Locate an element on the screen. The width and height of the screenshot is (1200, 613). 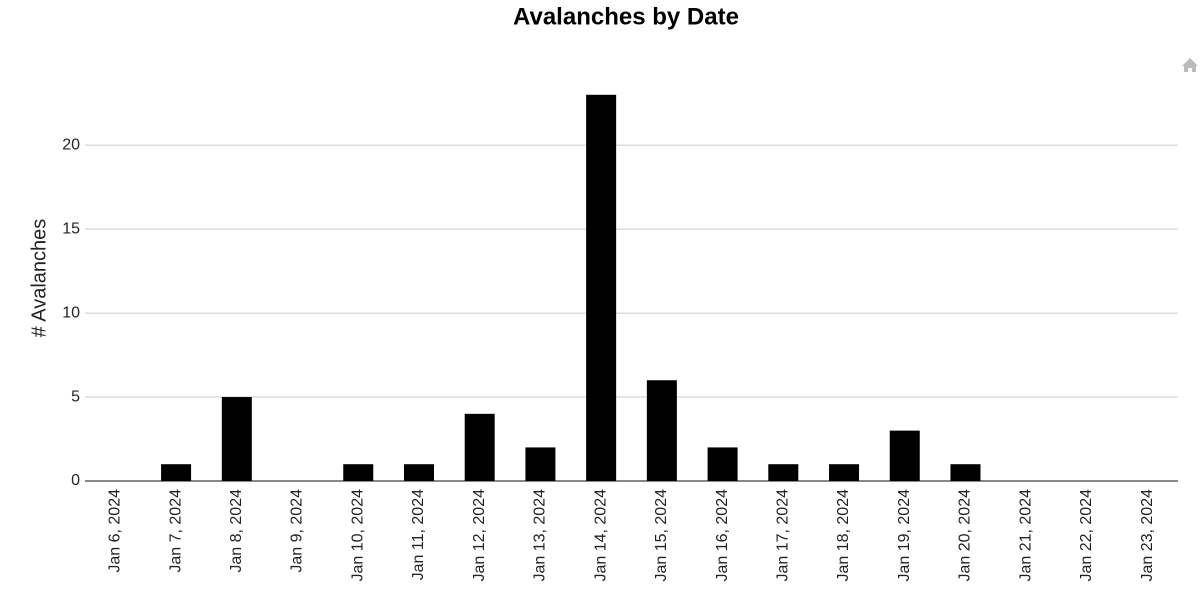
x-tick-label: Jan 16, 2024 is located at coordinates (722, 535).